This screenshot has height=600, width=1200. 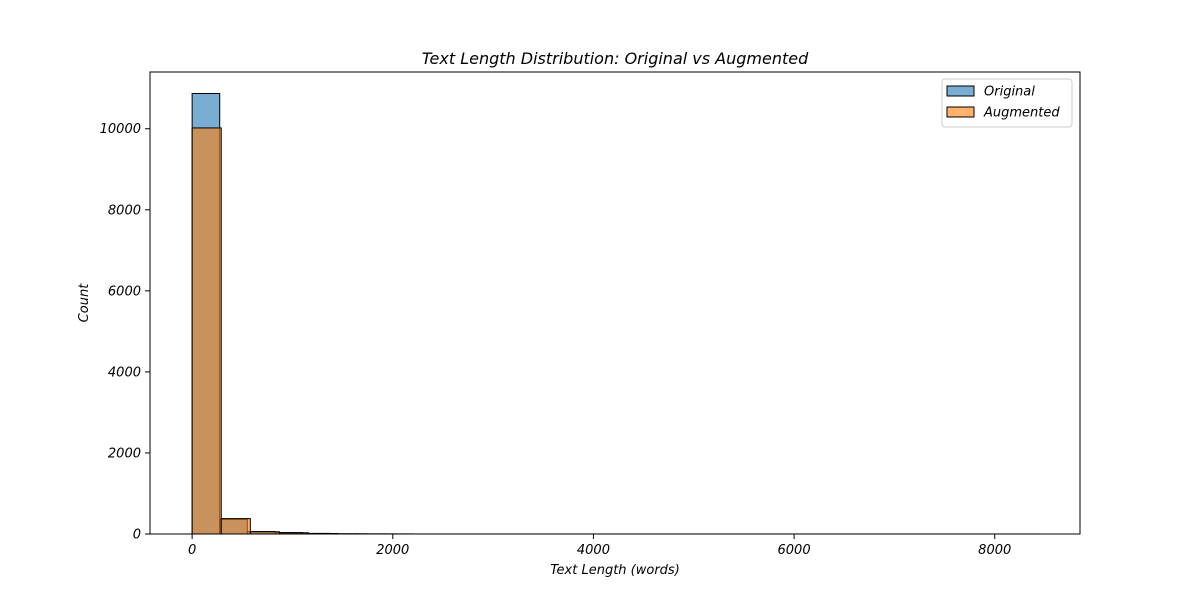 What do you see at coordinates (960, 112) in the screenshot?
I see `legend-swatch-augmented` at bounding box center [960, 112].